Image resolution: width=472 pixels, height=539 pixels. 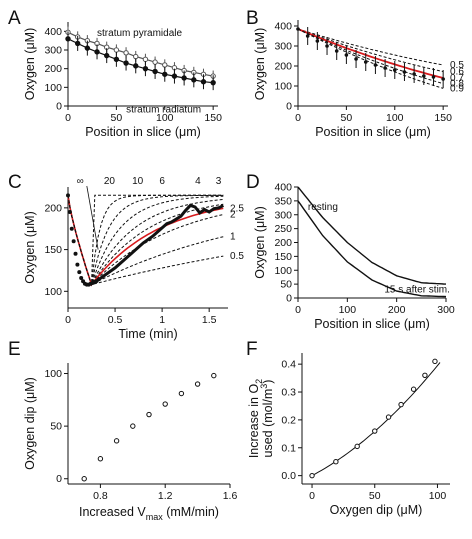 I want to click on x-tick-label: 0.8, so click(x=100, y=496).